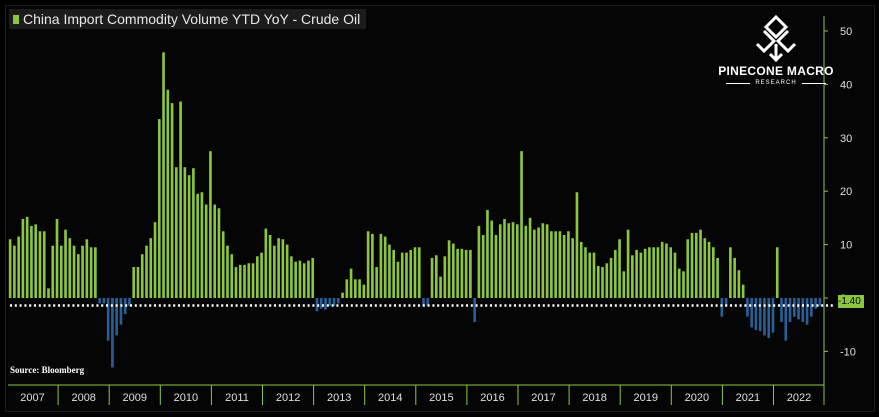  What do you see at coordinates (441, 398) in the screenshot?
I see `x-tick-label: 2015` at bounding box center [441, 398].